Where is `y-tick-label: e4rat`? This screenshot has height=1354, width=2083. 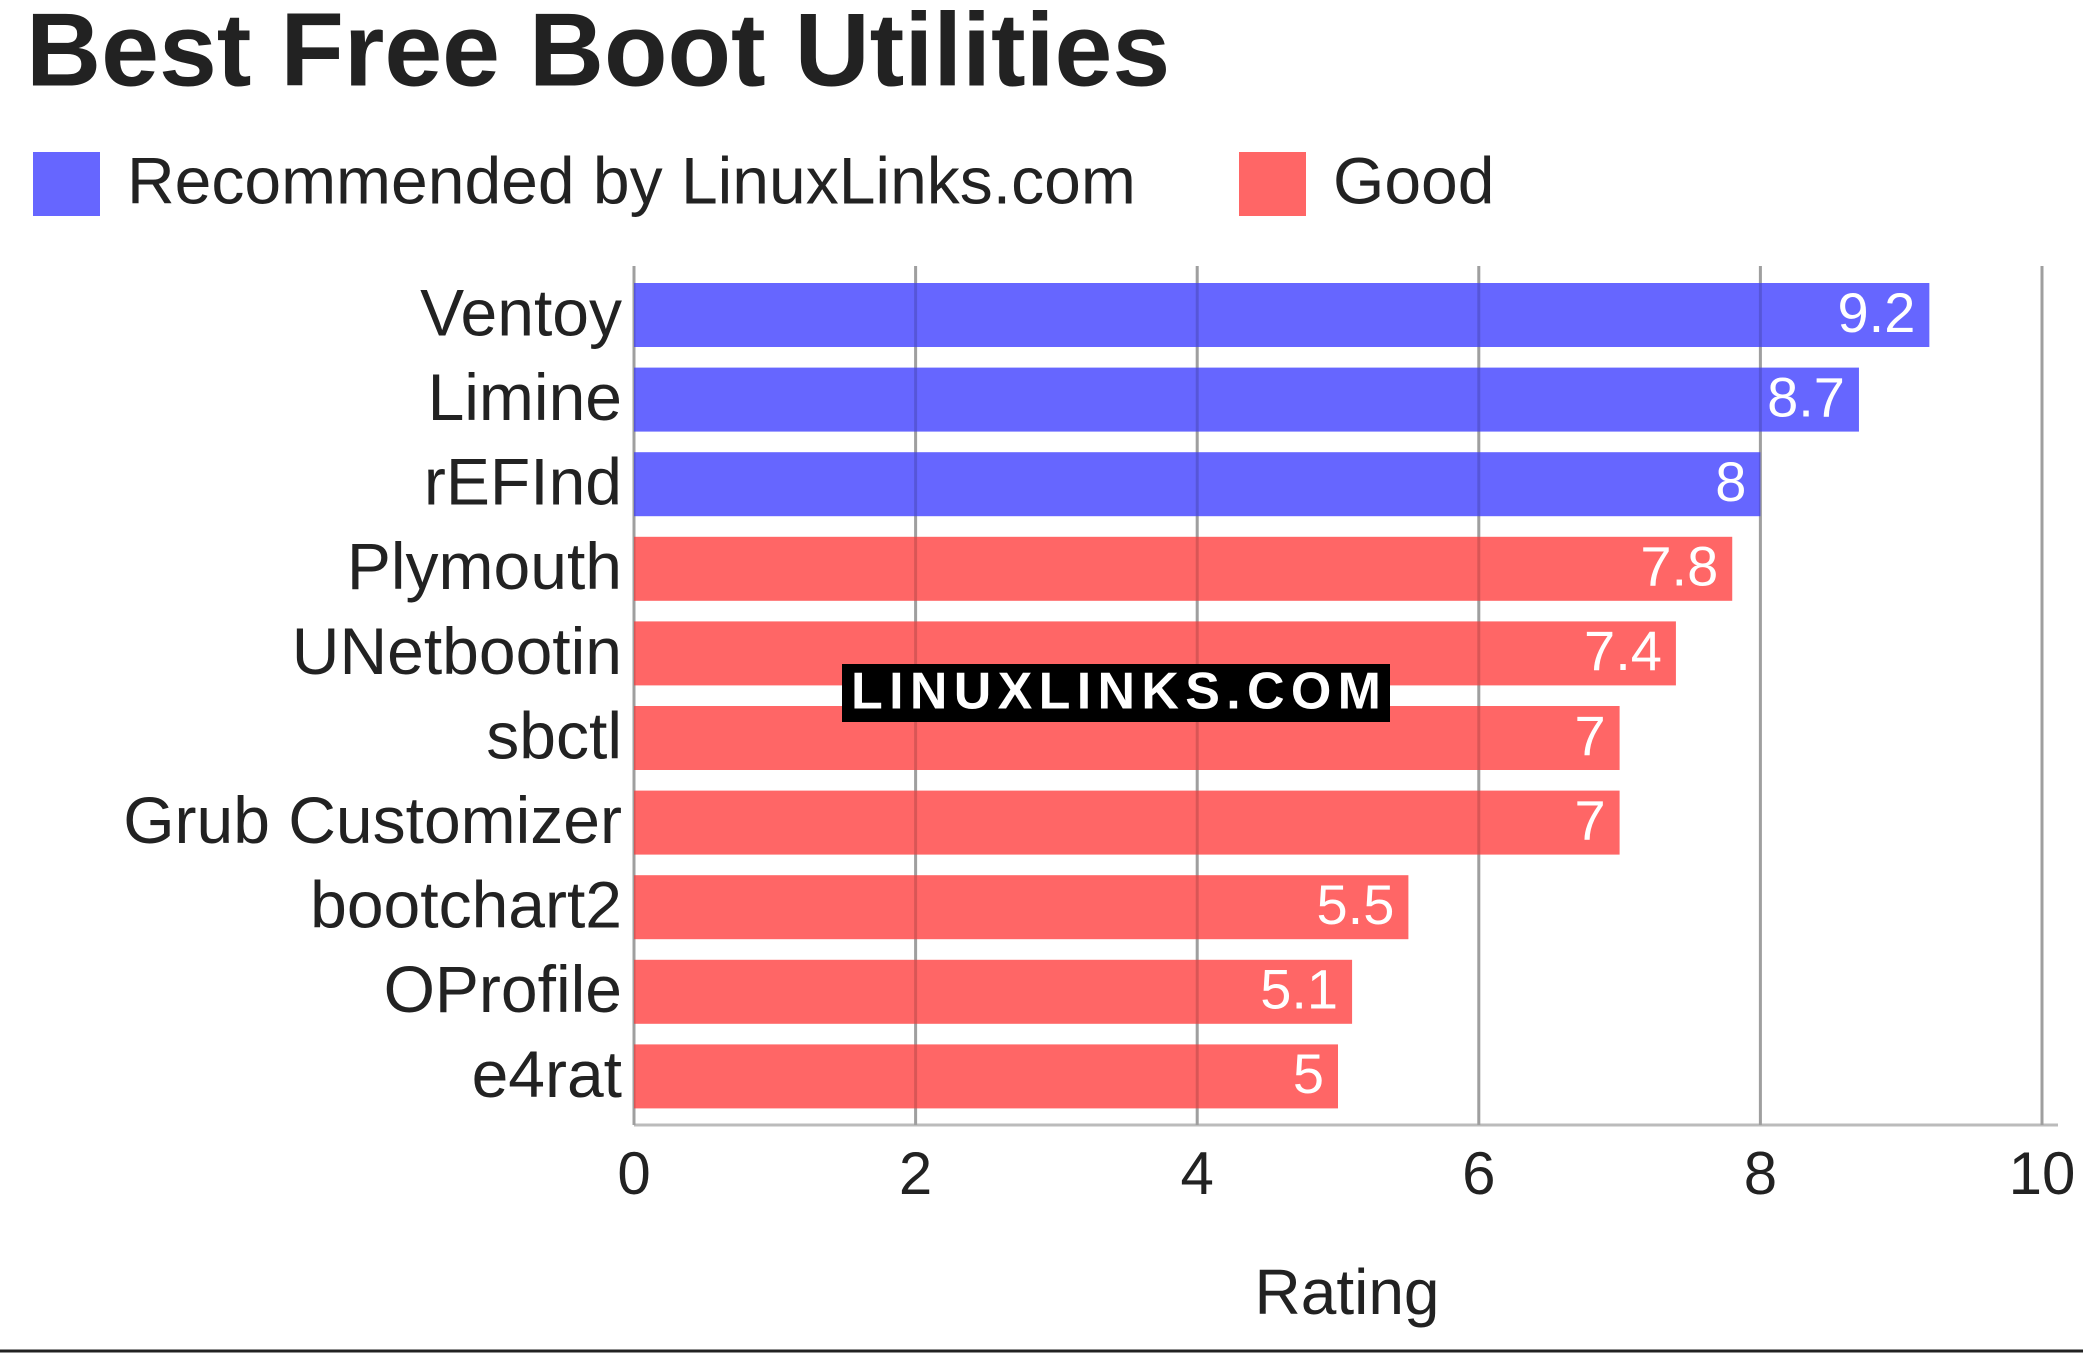
y-tick-label: e4rat is located at coordinates (547, 1074).